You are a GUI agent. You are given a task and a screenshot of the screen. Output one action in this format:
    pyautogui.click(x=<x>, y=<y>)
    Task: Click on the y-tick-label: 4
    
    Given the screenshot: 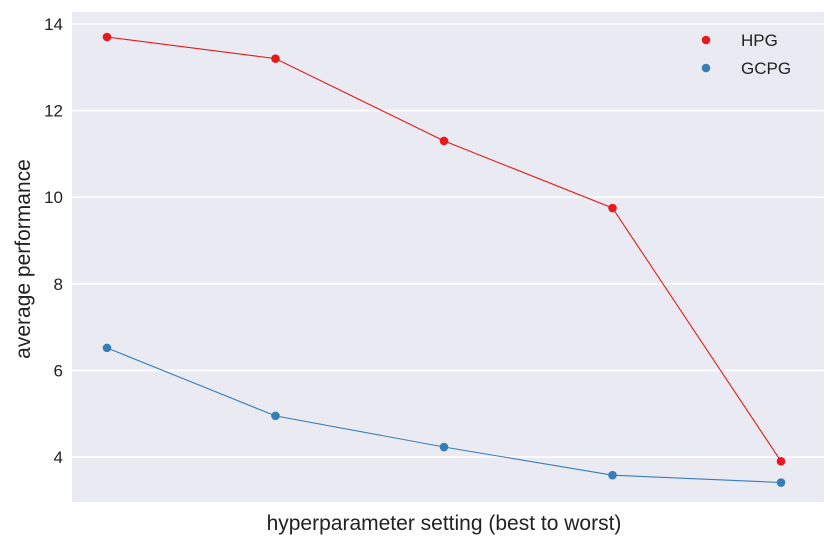 What is the action you would take?
    pyautogui.click(x=58, y=457)
    